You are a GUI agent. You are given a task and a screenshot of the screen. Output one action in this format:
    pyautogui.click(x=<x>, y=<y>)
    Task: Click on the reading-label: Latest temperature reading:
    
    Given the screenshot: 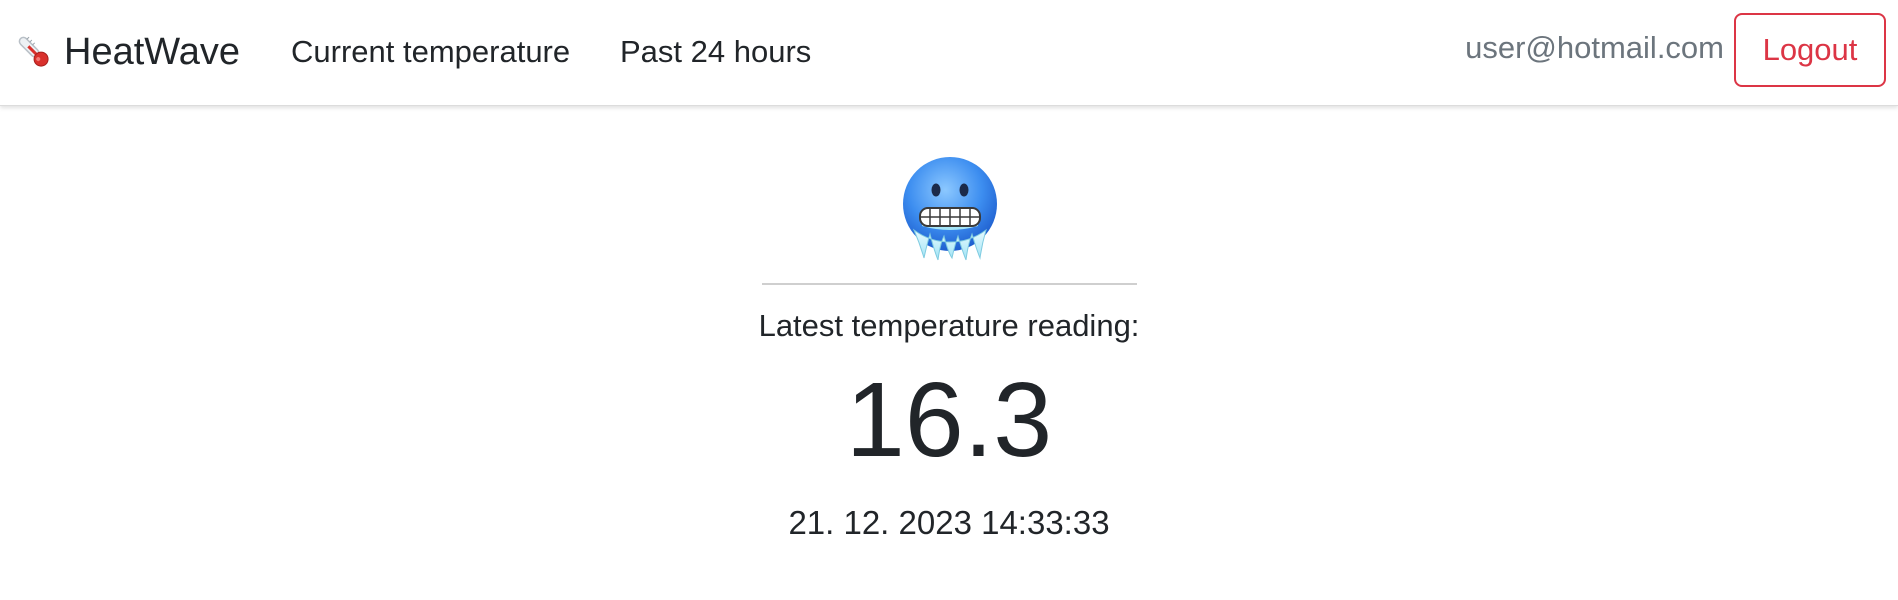 What is the action you would take?
    pyautogui.click(x=949, y=325)
    